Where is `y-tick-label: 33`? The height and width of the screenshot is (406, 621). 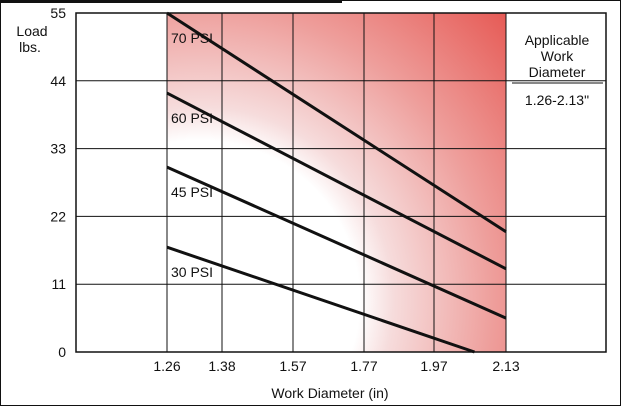
y-tick-label: 33 is located at coordinates (58, 149).